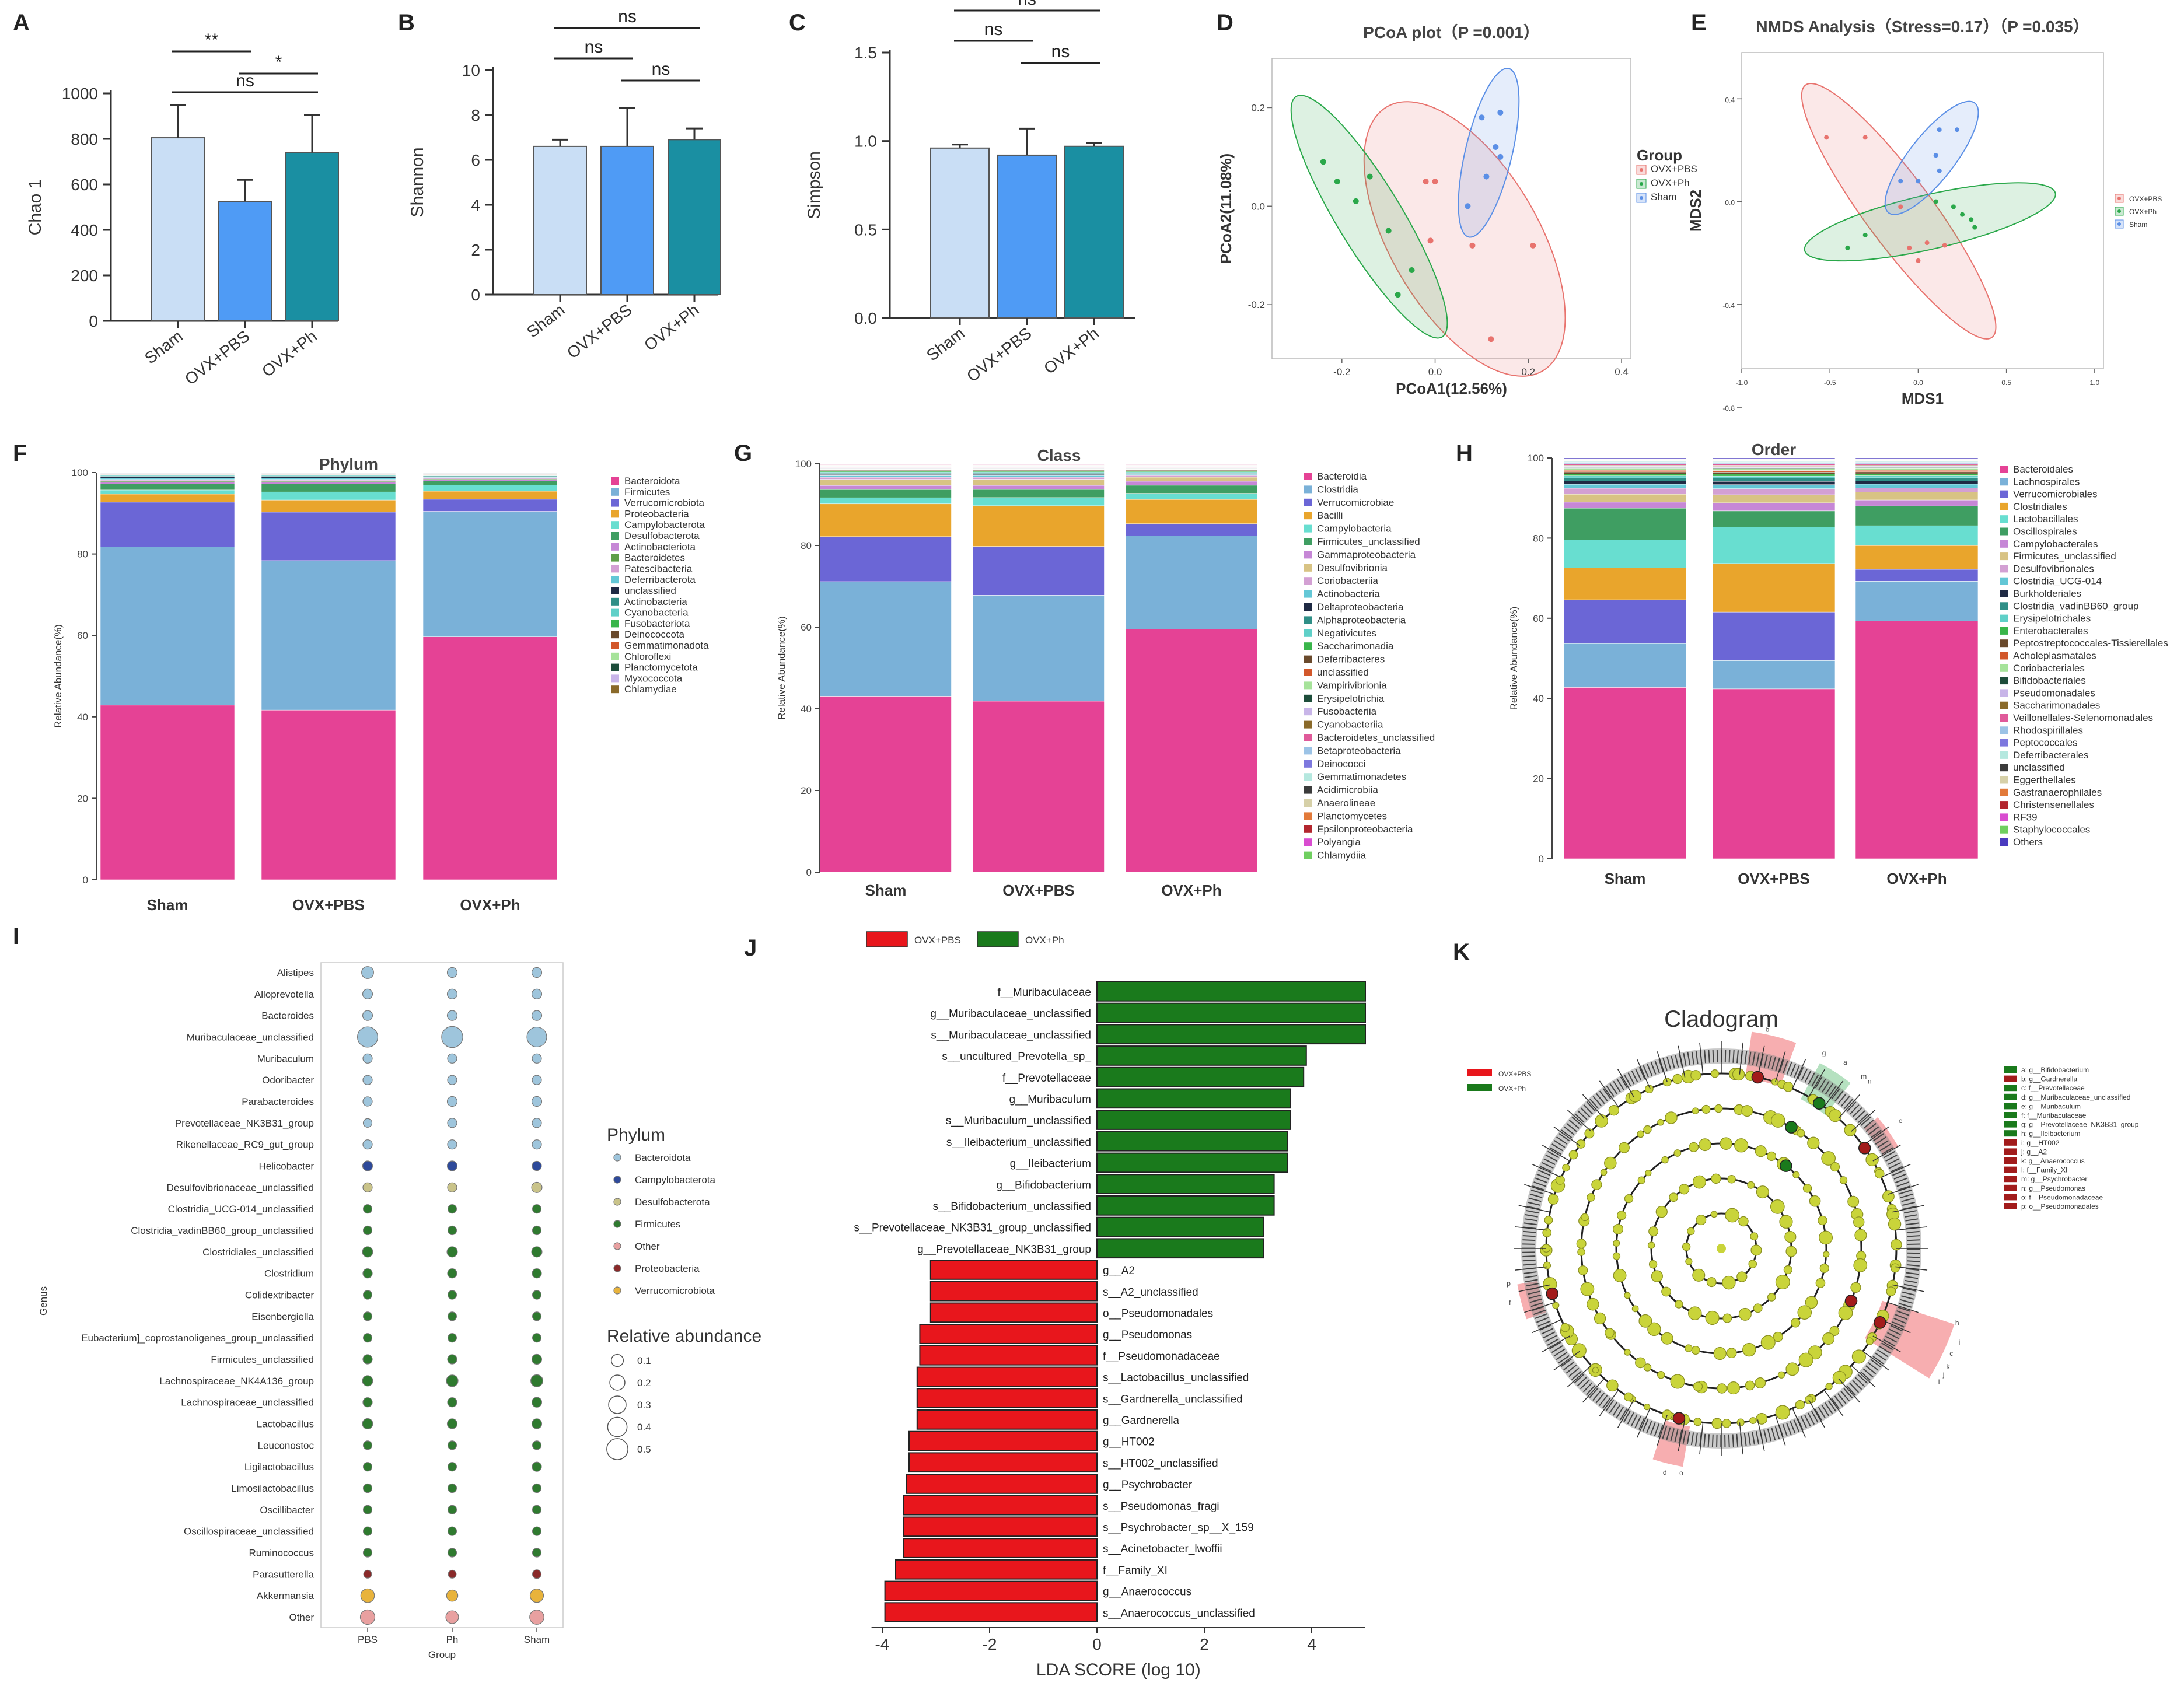 The height and width of the screenshot is (1693, 2184). What do you see at coordinates (1538, 618) in the screenshot?
I see `y-tick-label: 60` at bounding box center [1538, 618].